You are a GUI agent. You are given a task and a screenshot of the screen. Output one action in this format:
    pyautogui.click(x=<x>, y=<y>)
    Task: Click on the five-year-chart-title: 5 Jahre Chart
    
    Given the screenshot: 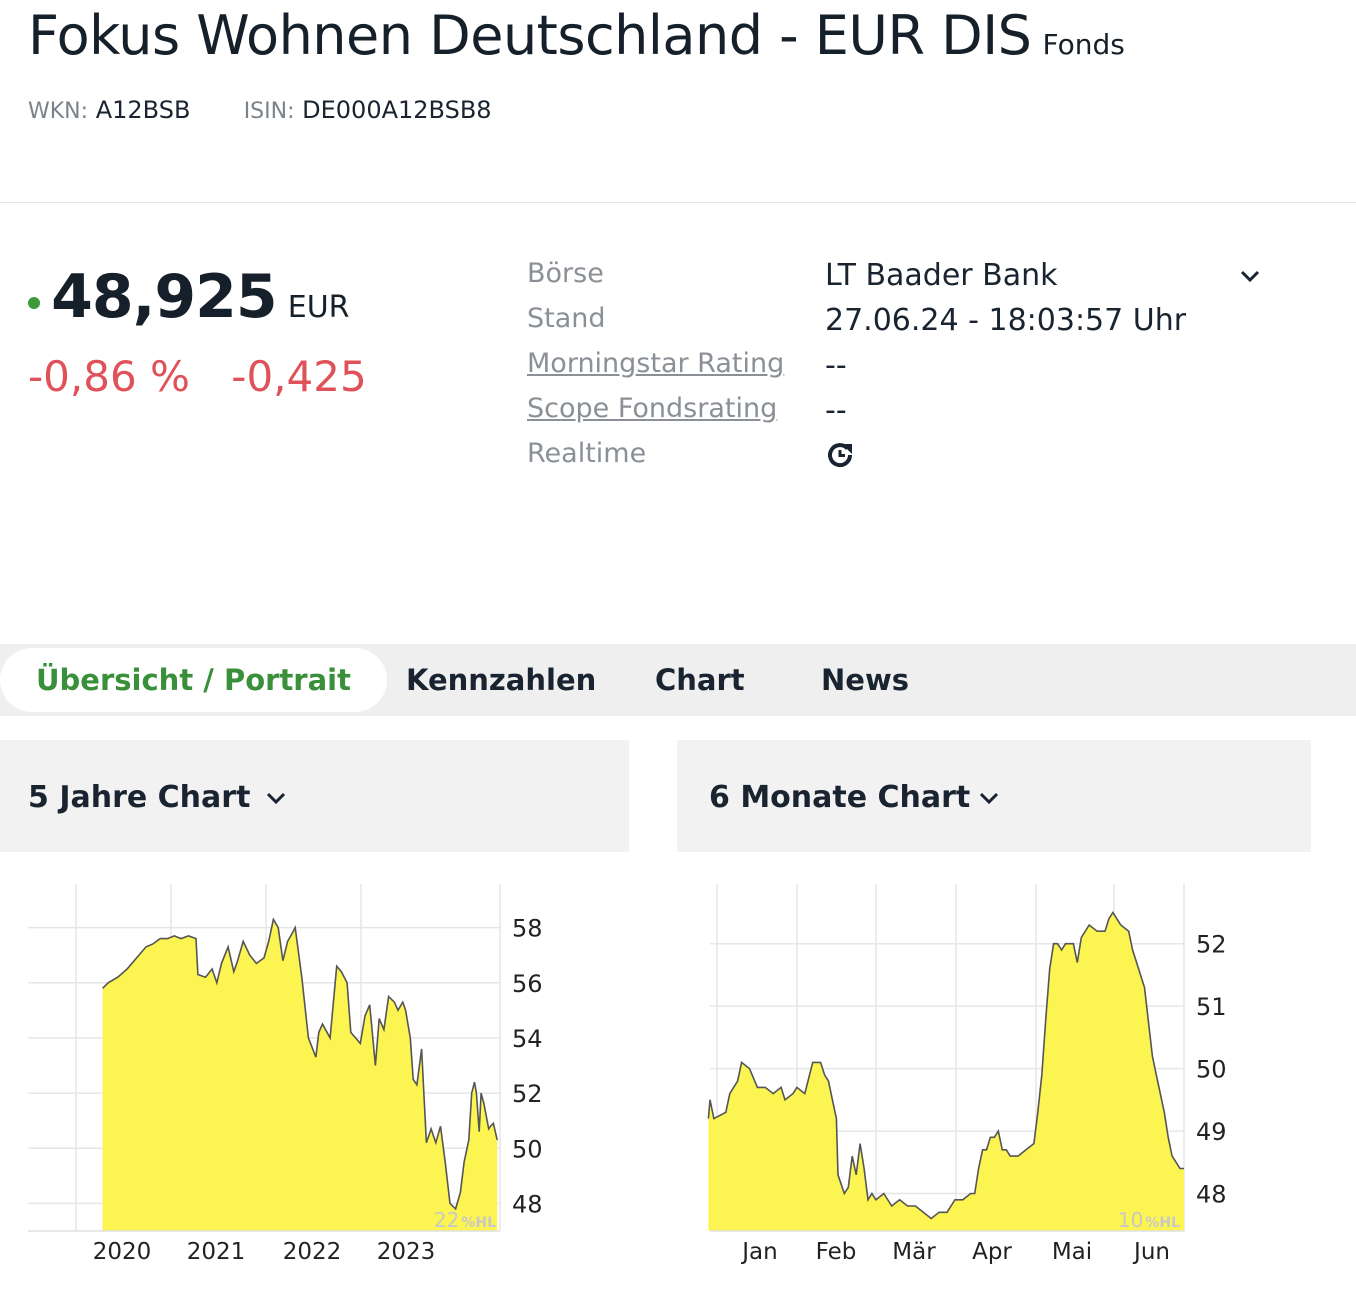 What is the action you would take?
    pyautogui.click(x=139, y=797)
    